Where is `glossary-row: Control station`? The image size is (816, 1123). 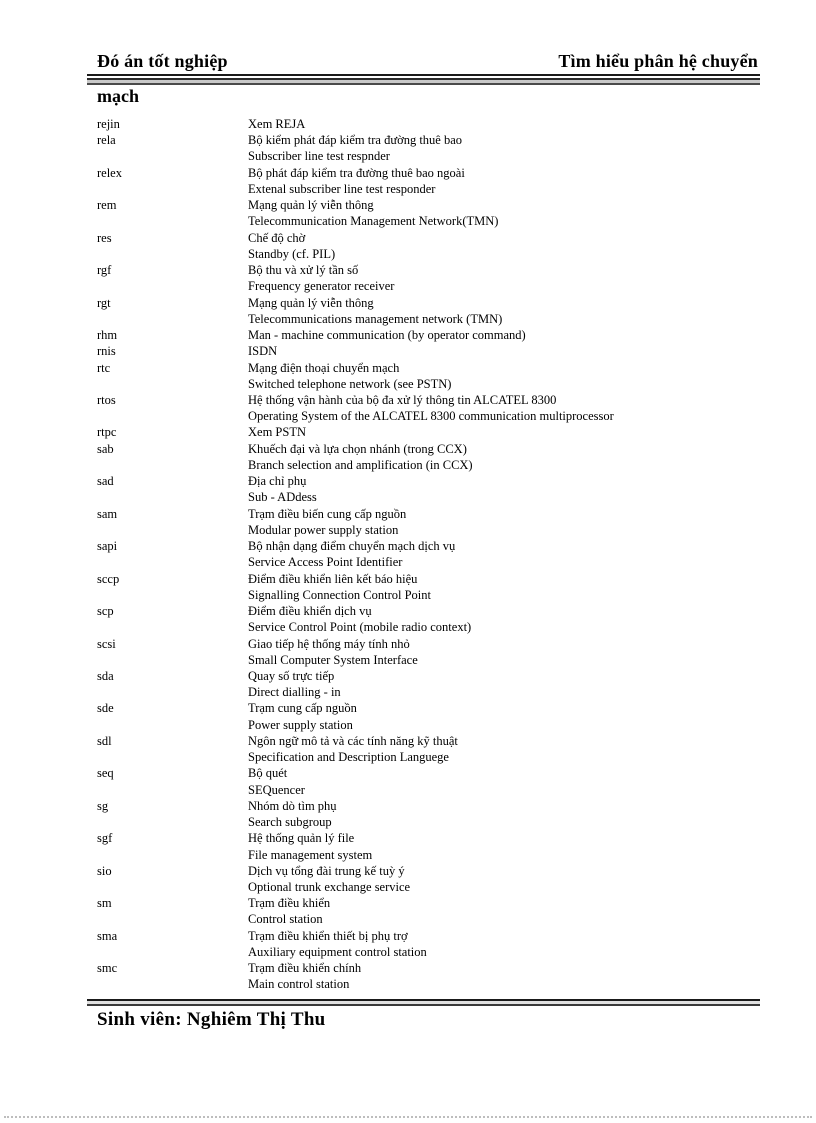 glossary-row: Control station is located at coordinates (432, 919).